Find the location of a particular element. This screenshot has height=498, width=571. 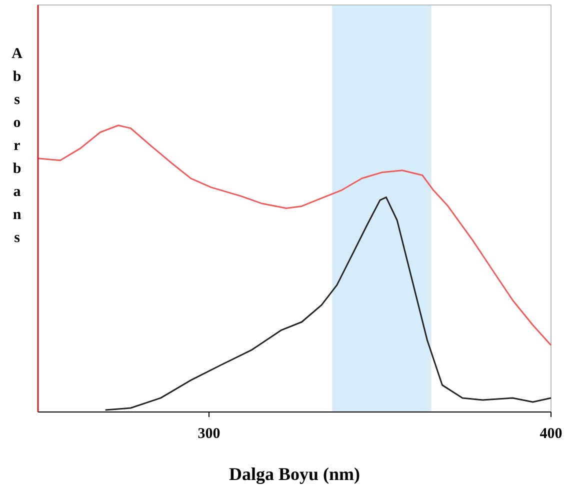

x-tick-label: 400 is located at coordinates (551, 434).